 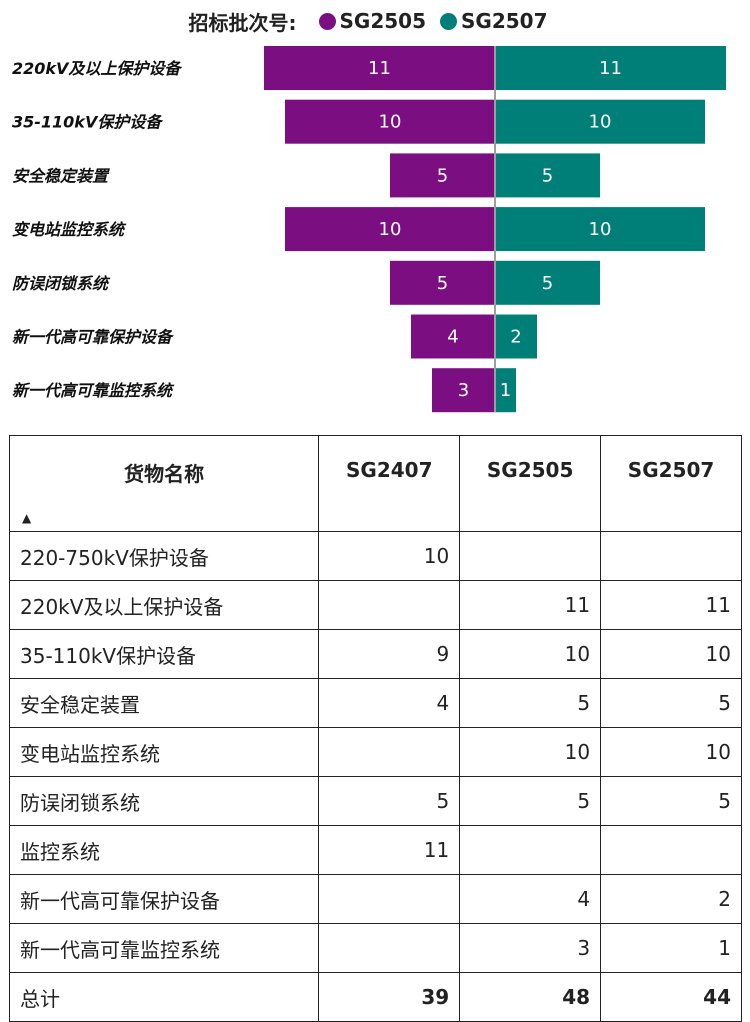 I want to click on table-row: 新一代高可靠监控系统 3 1, so click(x=375, y=948).